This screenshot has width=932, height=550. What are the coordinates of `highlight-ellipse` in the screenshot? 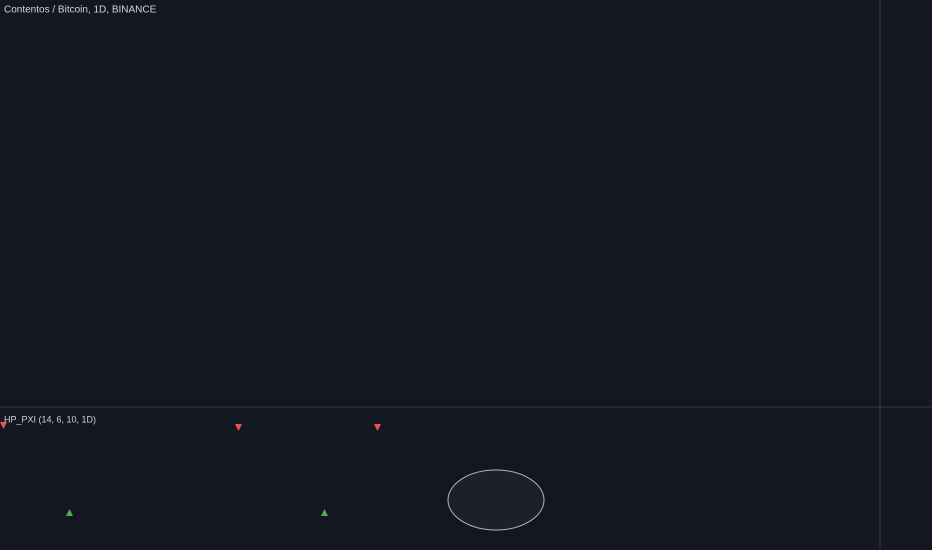 It's located at (496, 500).